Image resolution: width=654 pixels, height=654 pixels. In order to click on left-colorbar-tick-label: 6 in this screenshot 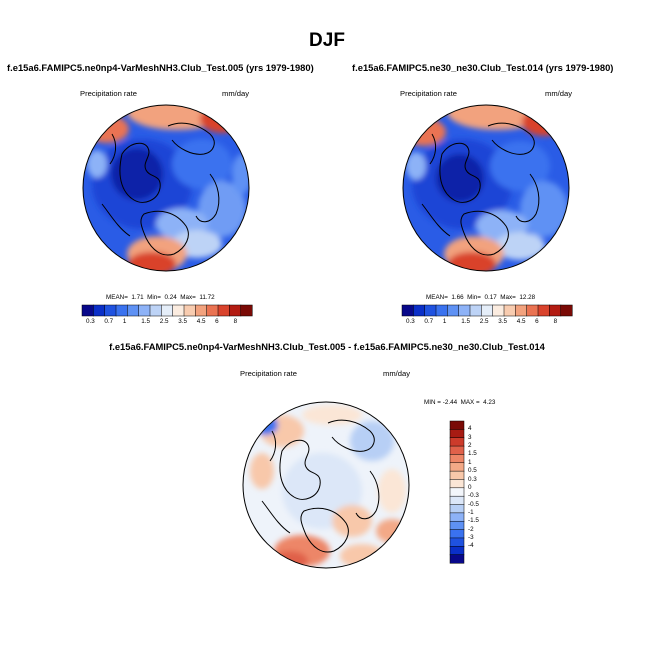, I will do `click(217, 321)`.